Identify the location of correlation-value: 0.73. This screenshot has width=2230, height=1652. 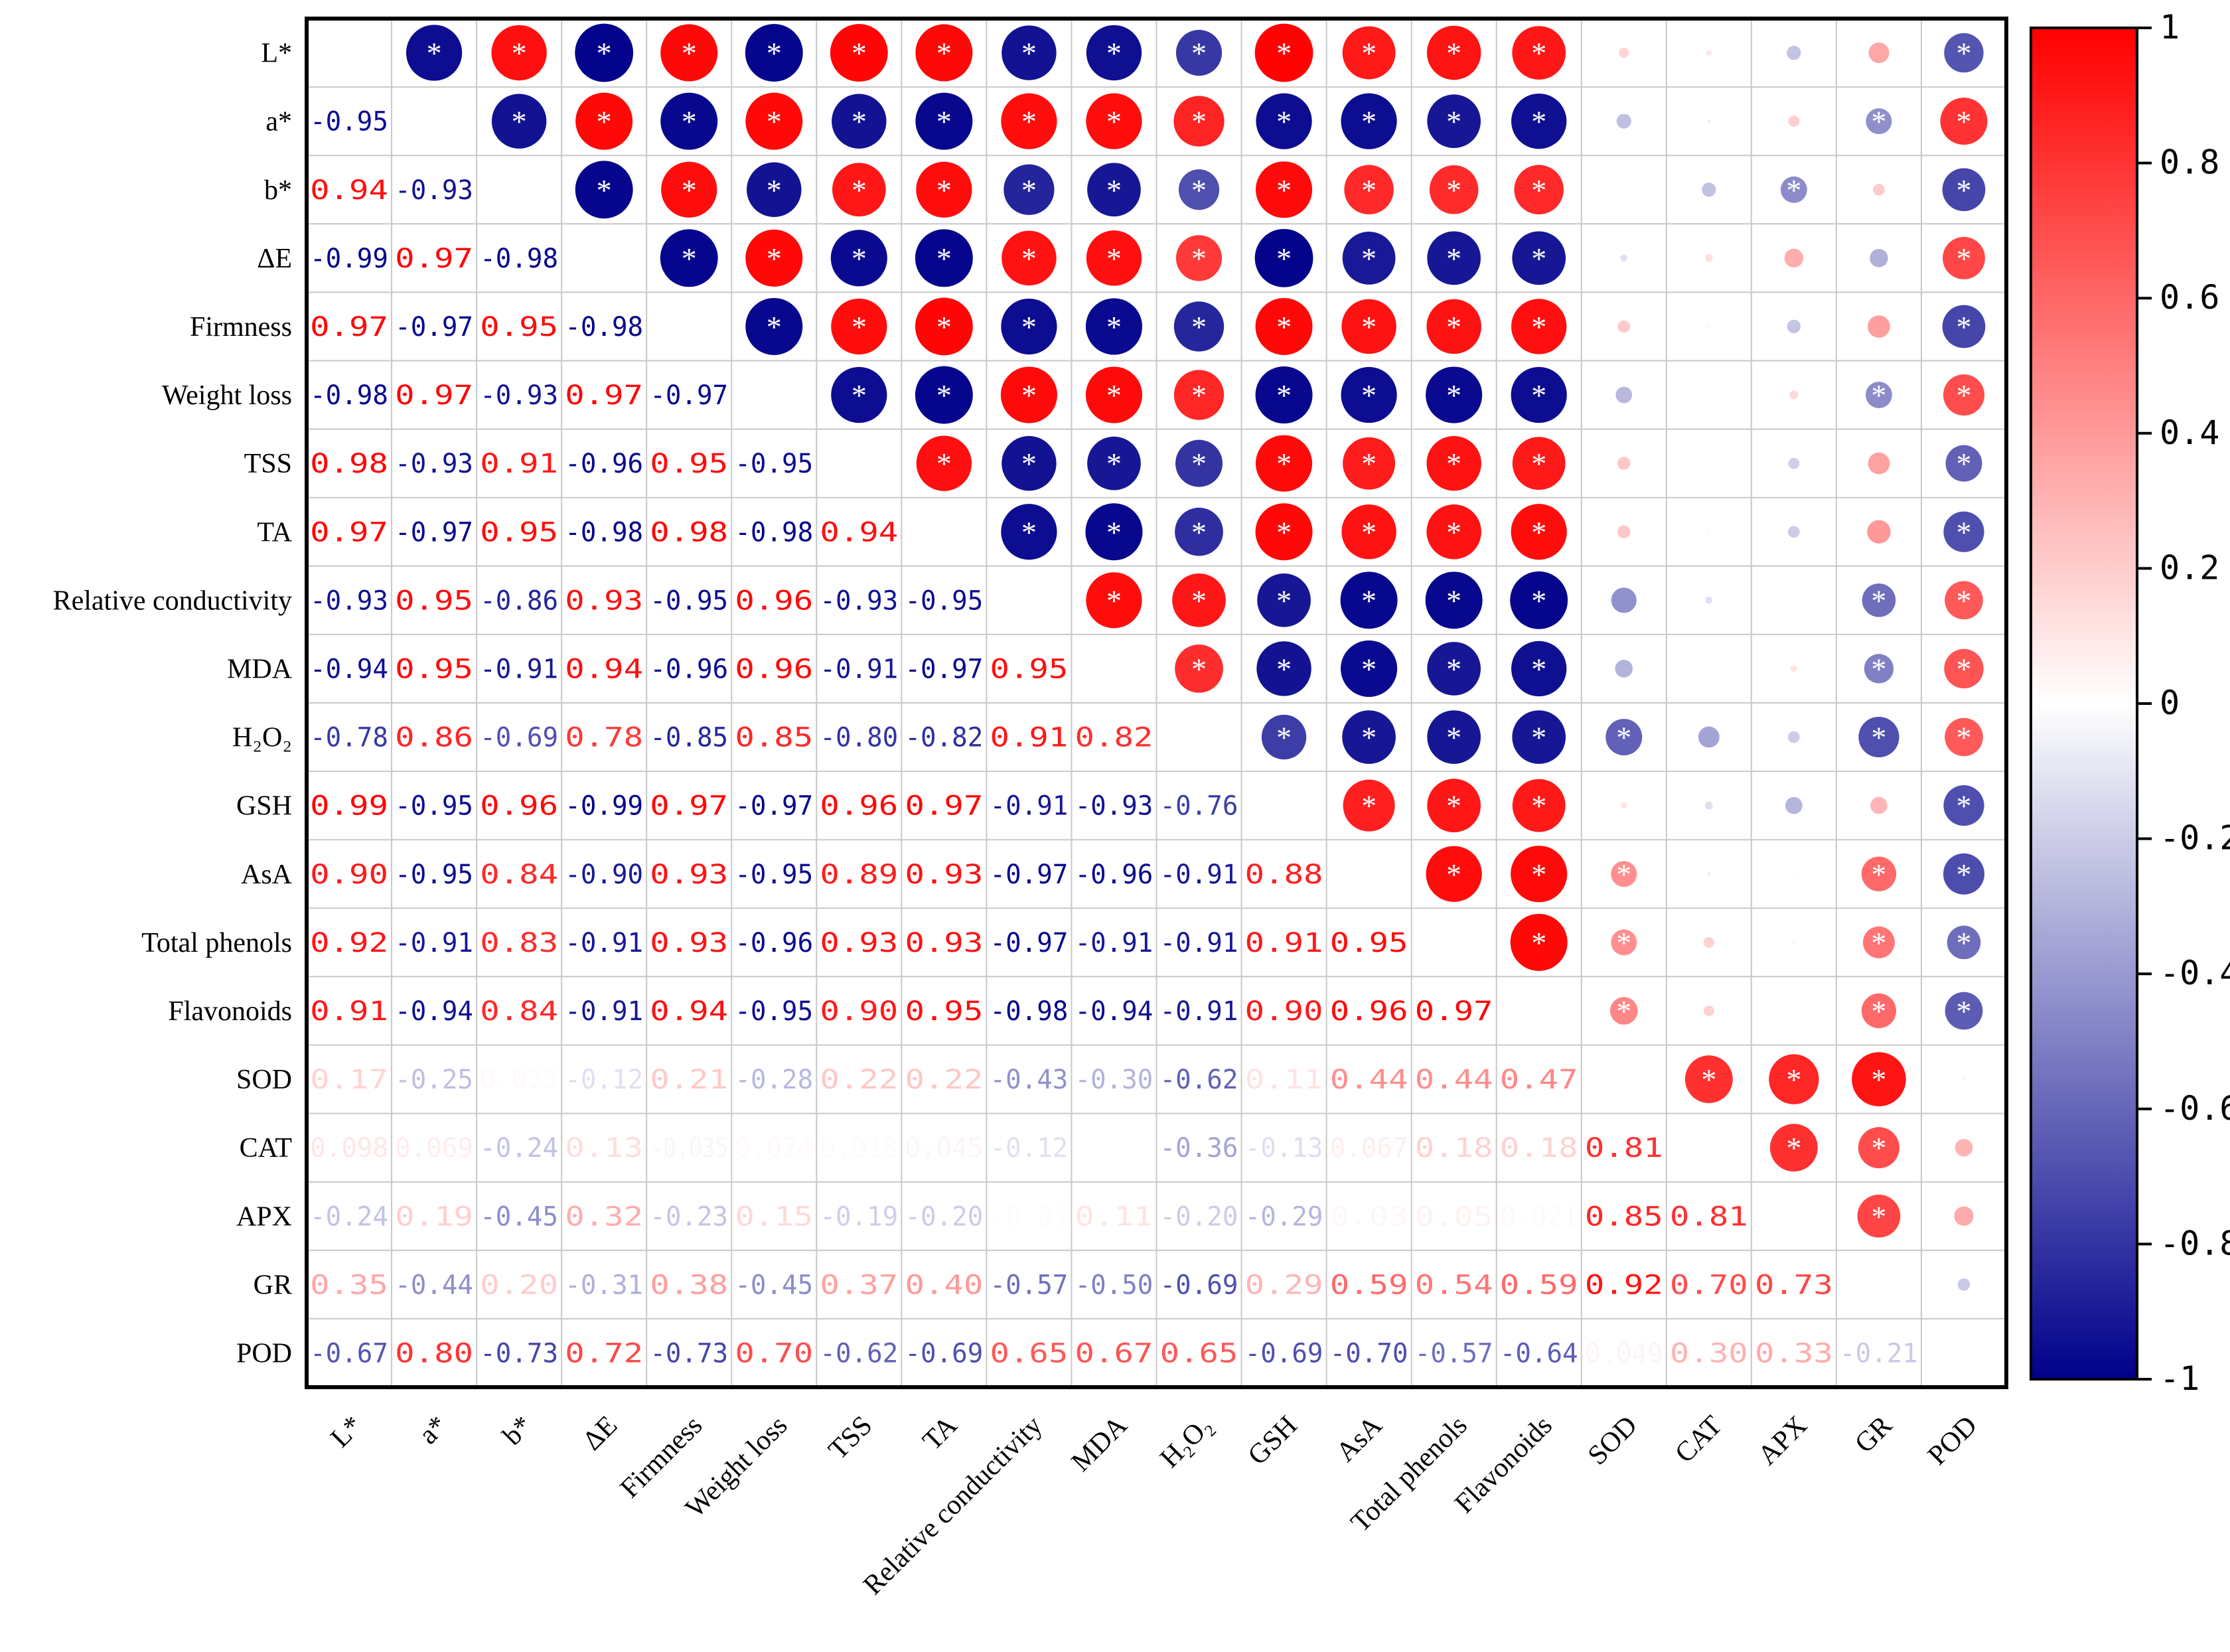
(1794, 1285).